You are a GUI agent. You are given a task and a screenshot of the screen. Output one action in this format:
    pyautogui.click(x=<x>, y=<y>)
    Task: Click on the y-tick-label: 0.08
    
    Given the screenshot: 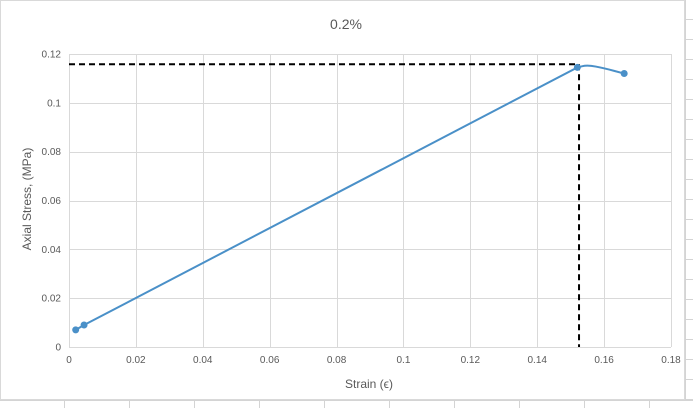 What is the action you would take?
    pyautogui.click(x=52, y=152)
    